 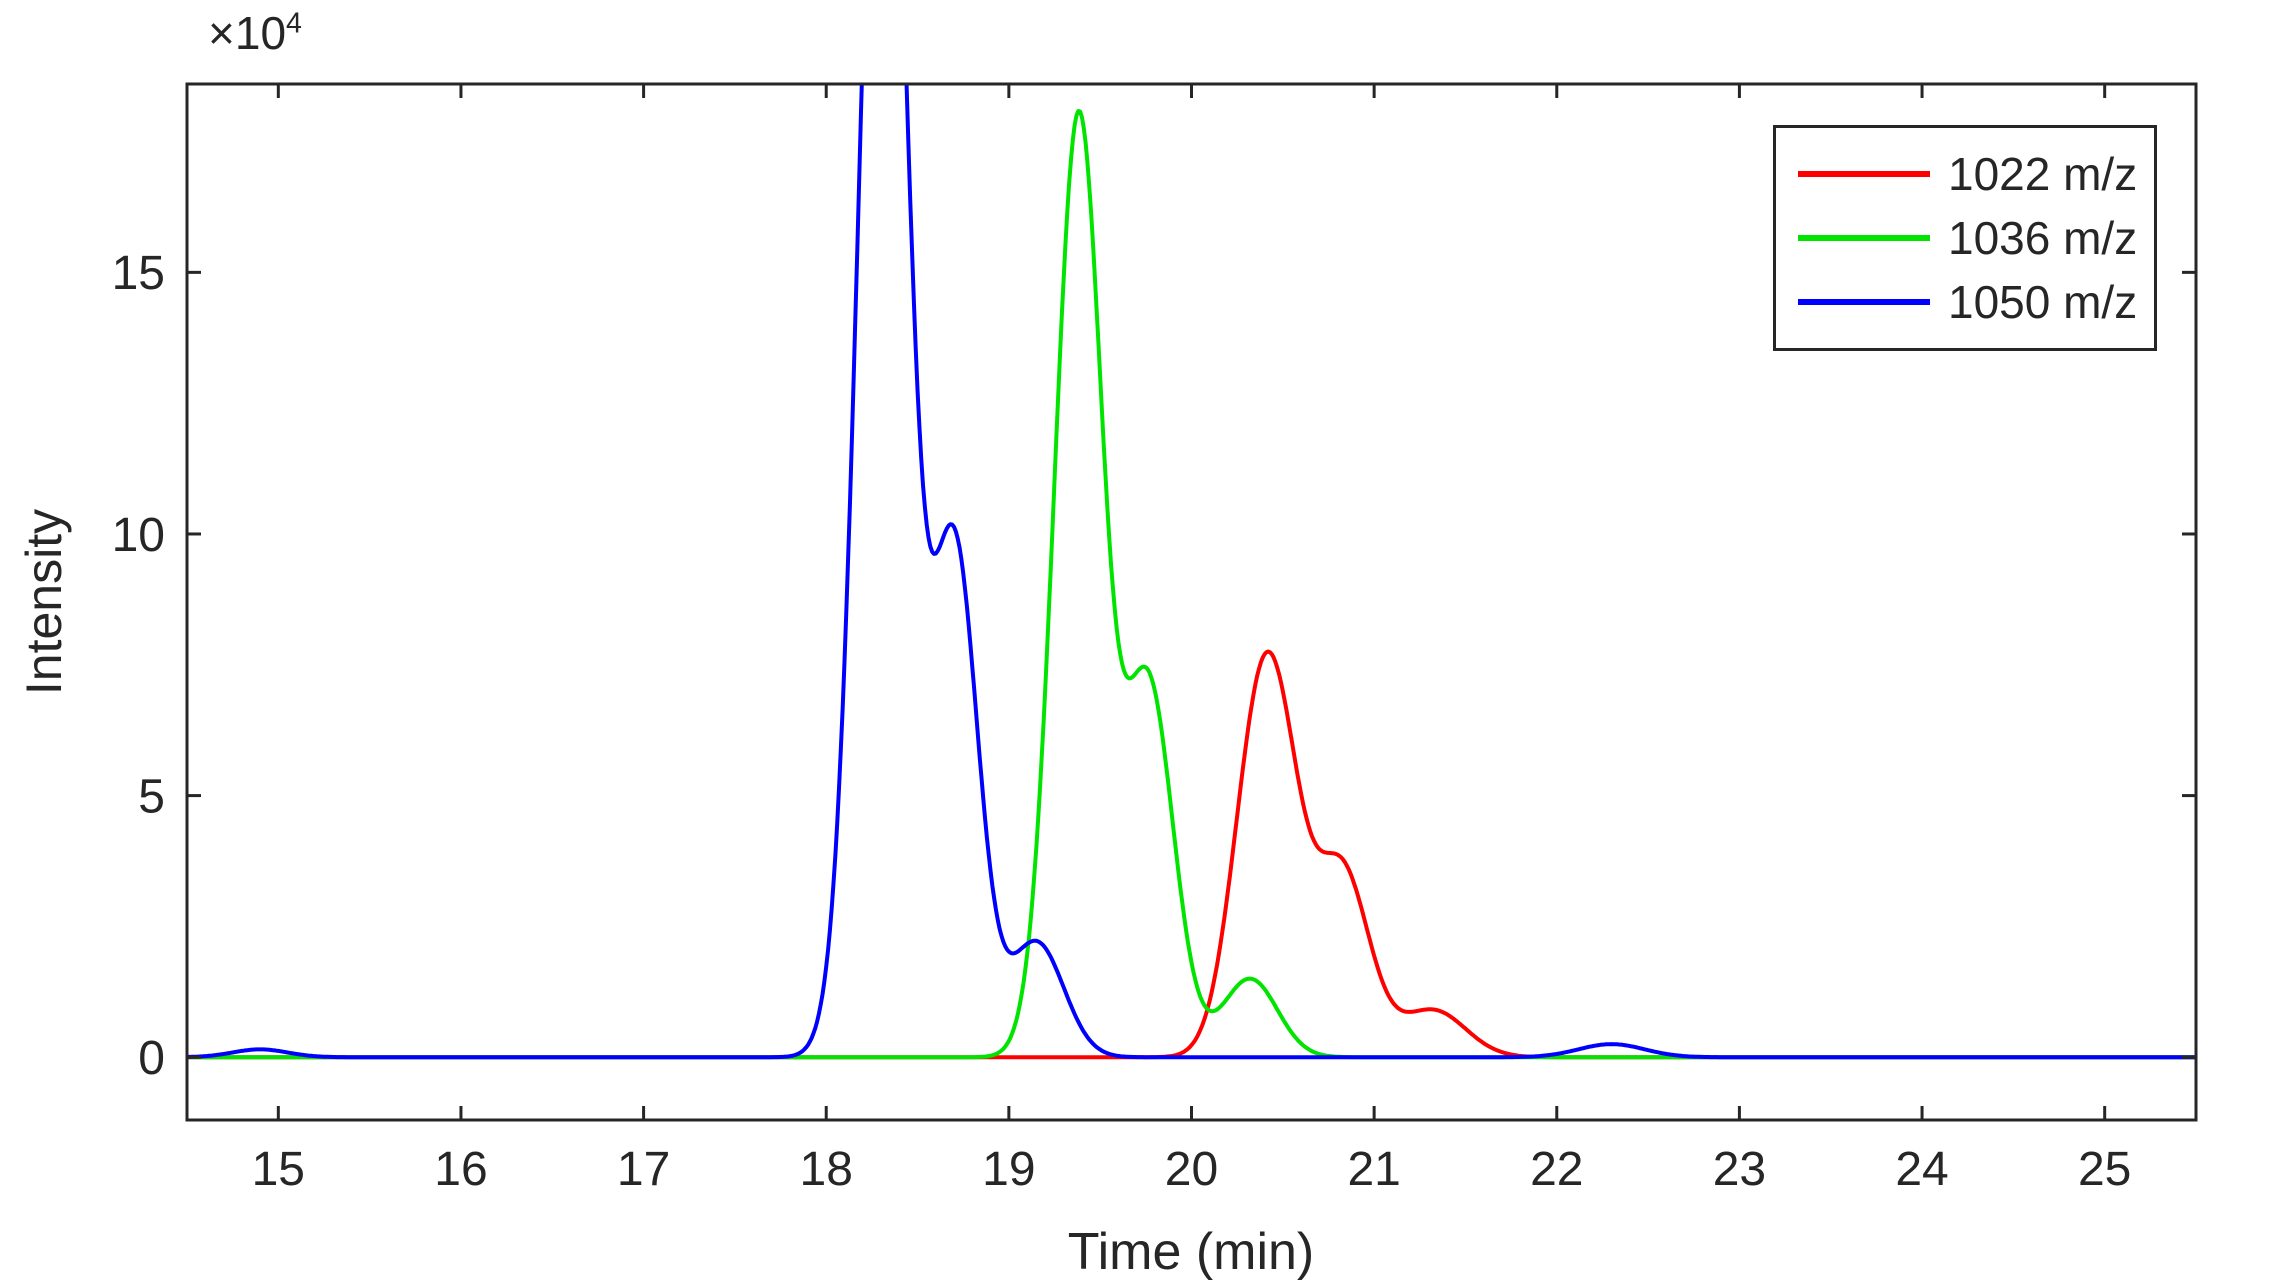 I want to click on exponent-base: ×10, so click(x=247, y=33).